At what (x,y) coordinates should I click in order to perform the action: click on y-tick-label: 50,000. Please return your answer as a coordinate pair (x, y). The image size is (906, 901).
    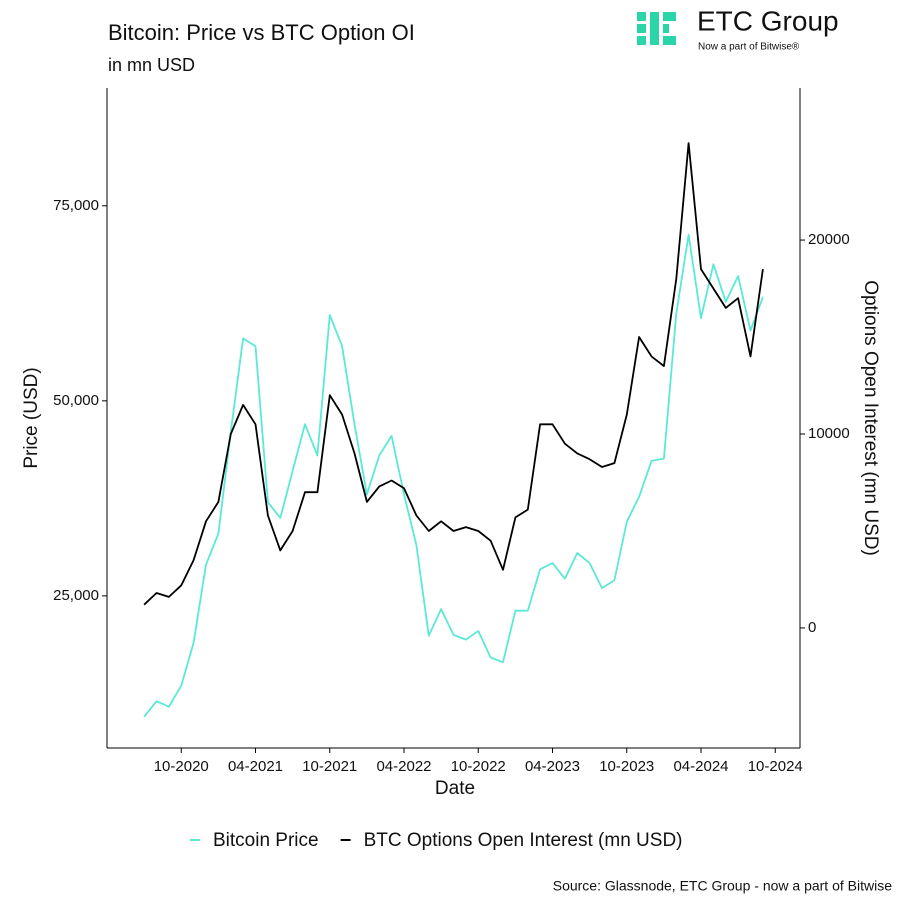
    Looking at the image, I should click on (76, 400).